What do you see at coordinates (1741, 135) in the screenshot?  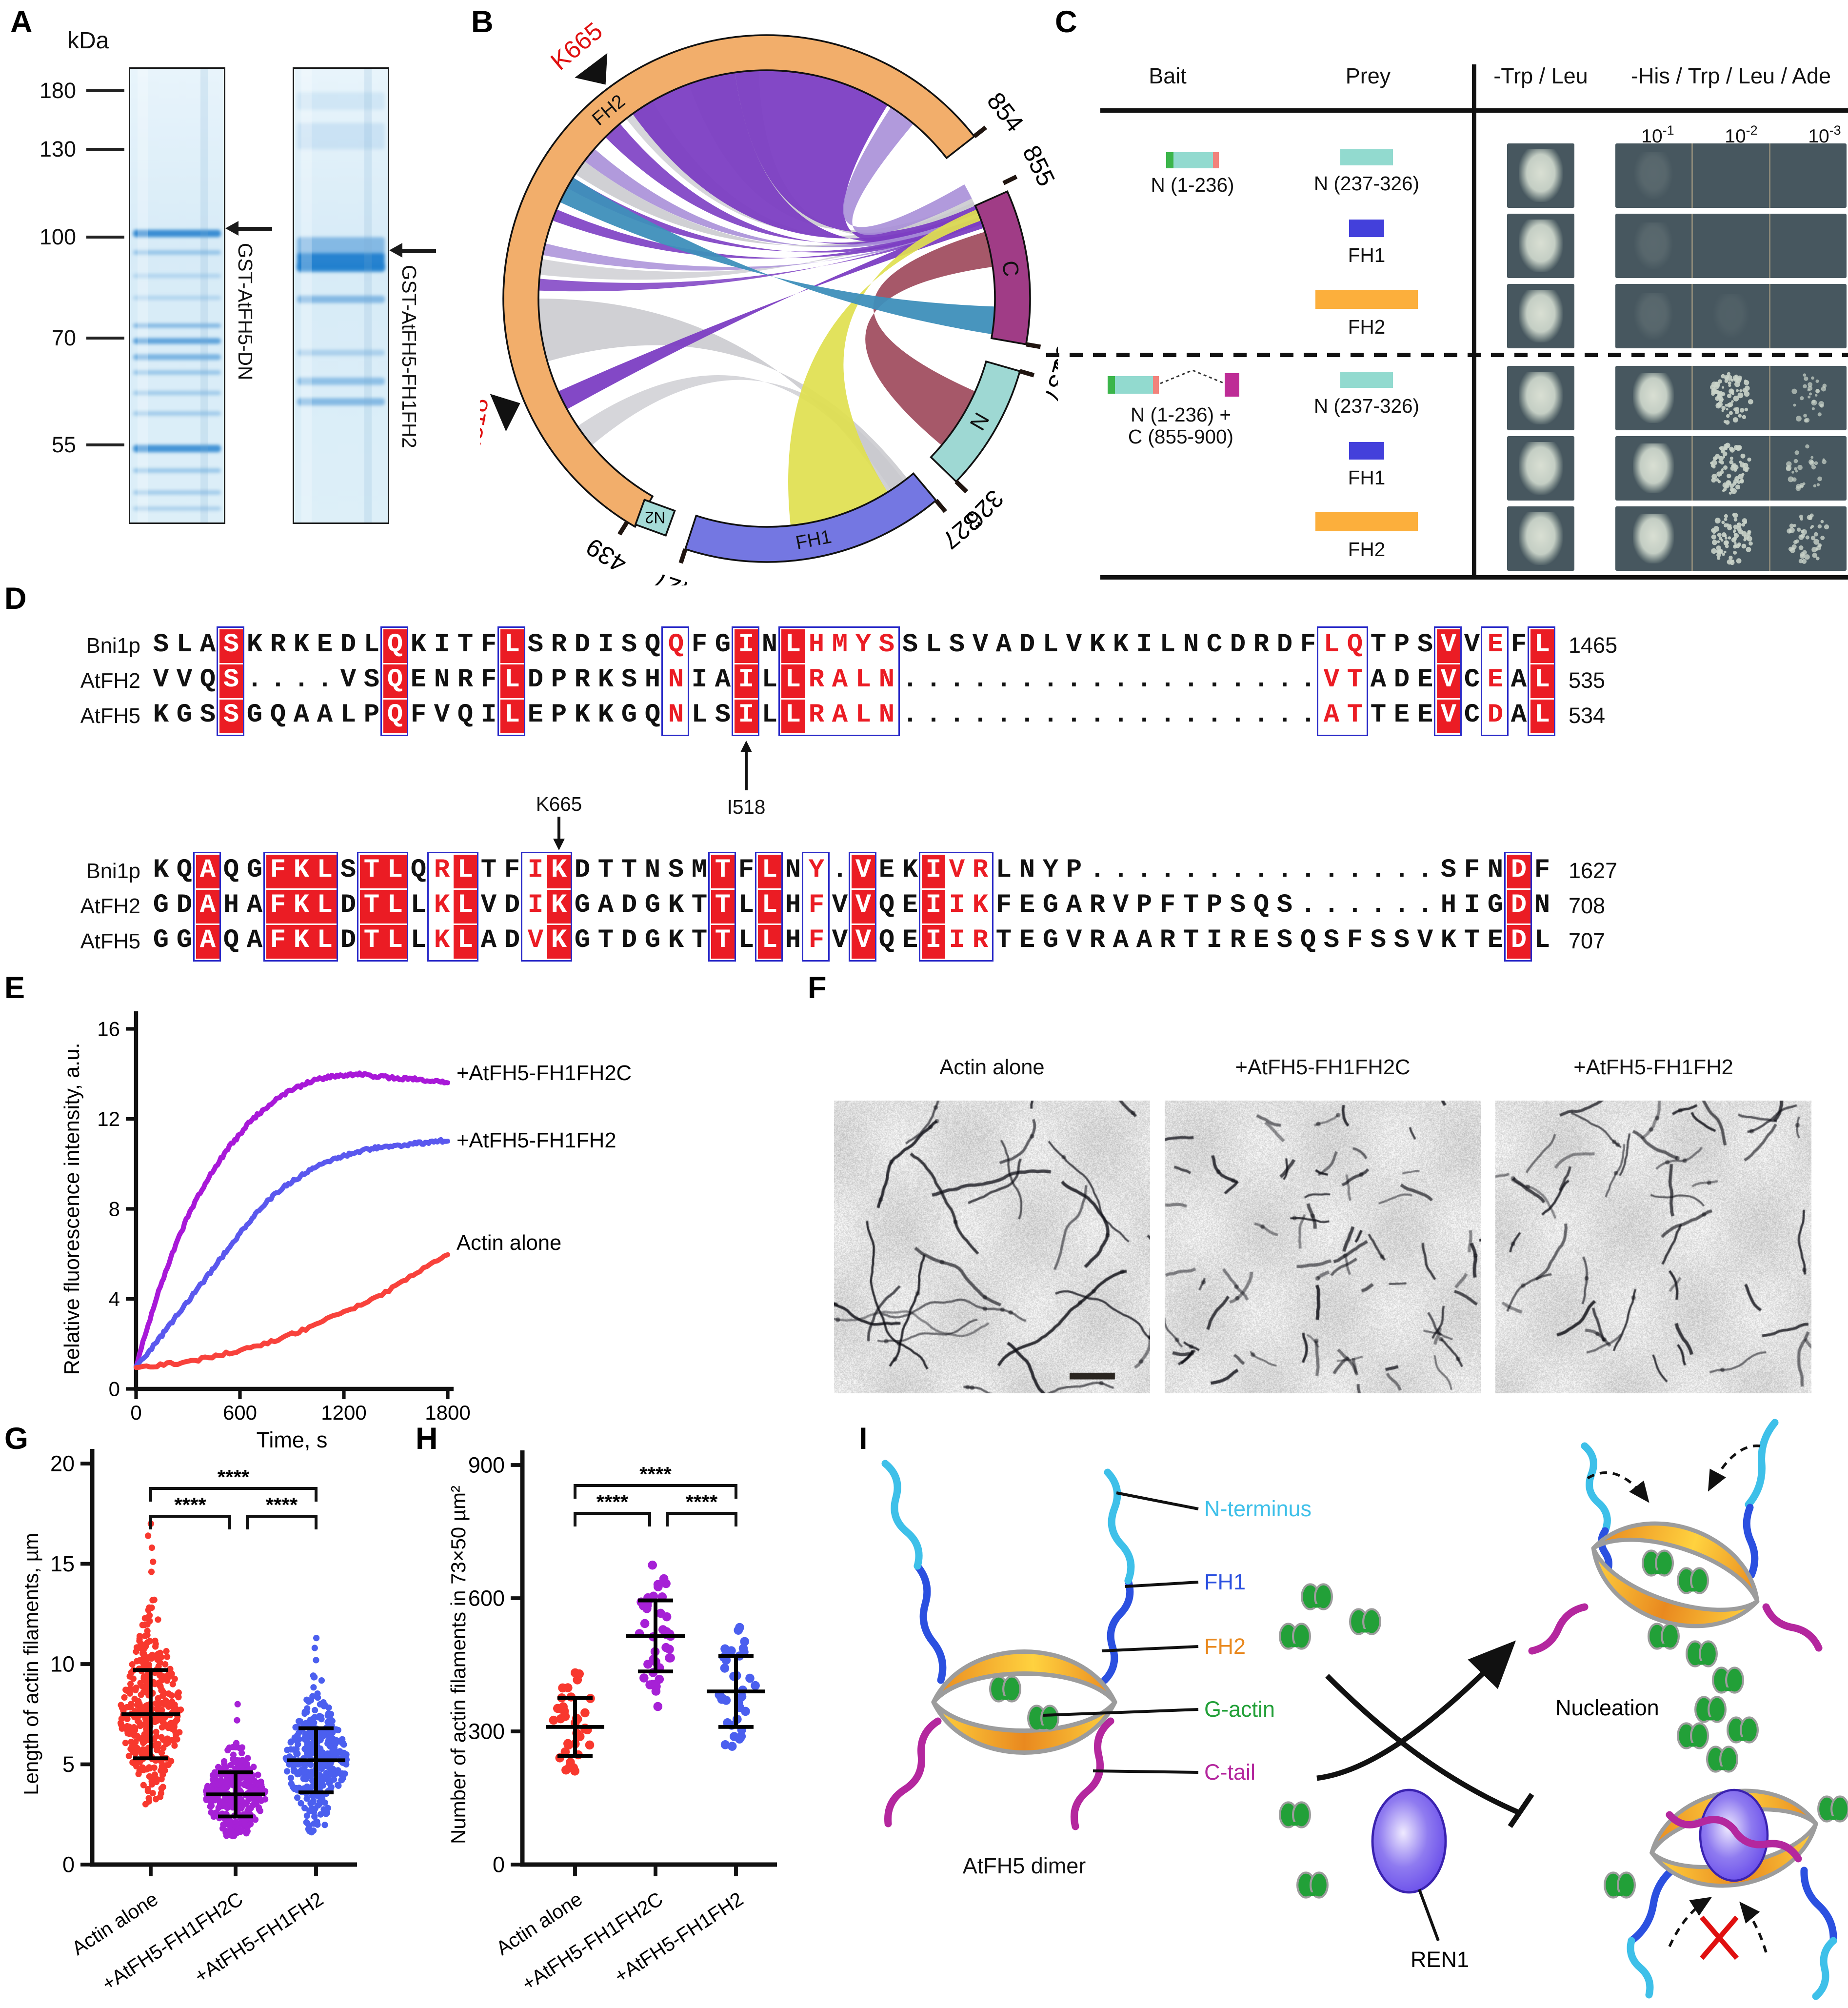 I see `dilution-label: 10-2` at bounding box center [1741, 135].